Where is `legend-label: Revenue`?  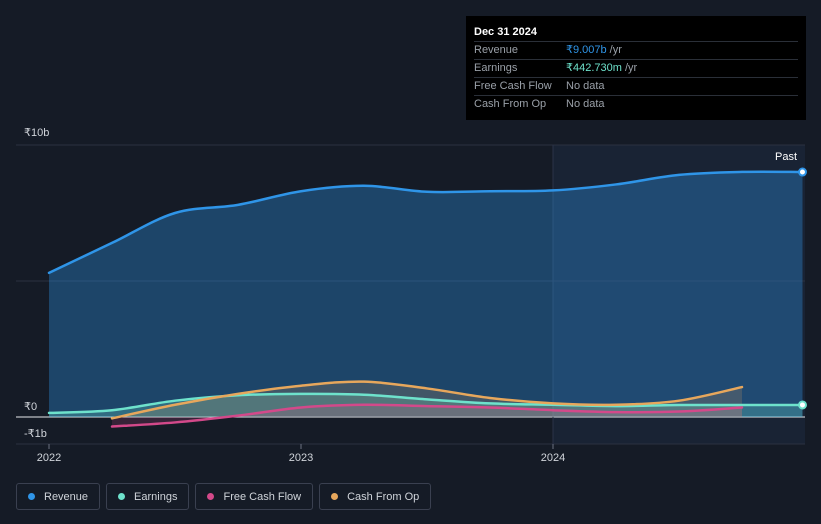 legend-label: Revenue is located at coordinates (66, 496).